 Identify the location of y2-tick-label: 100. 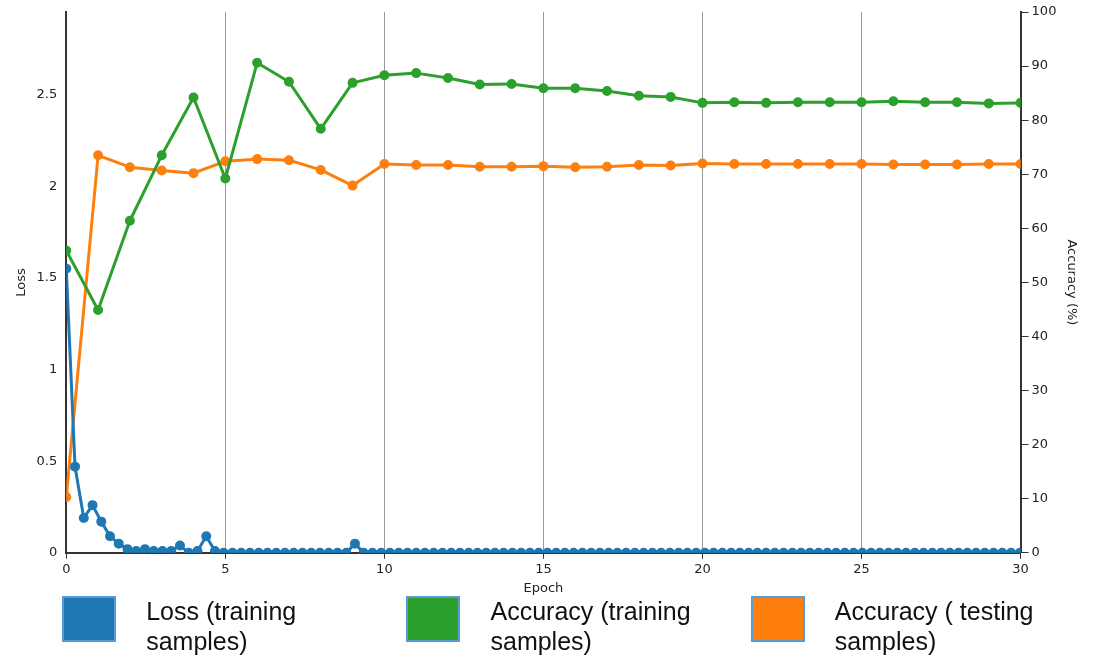
(1044, 11).